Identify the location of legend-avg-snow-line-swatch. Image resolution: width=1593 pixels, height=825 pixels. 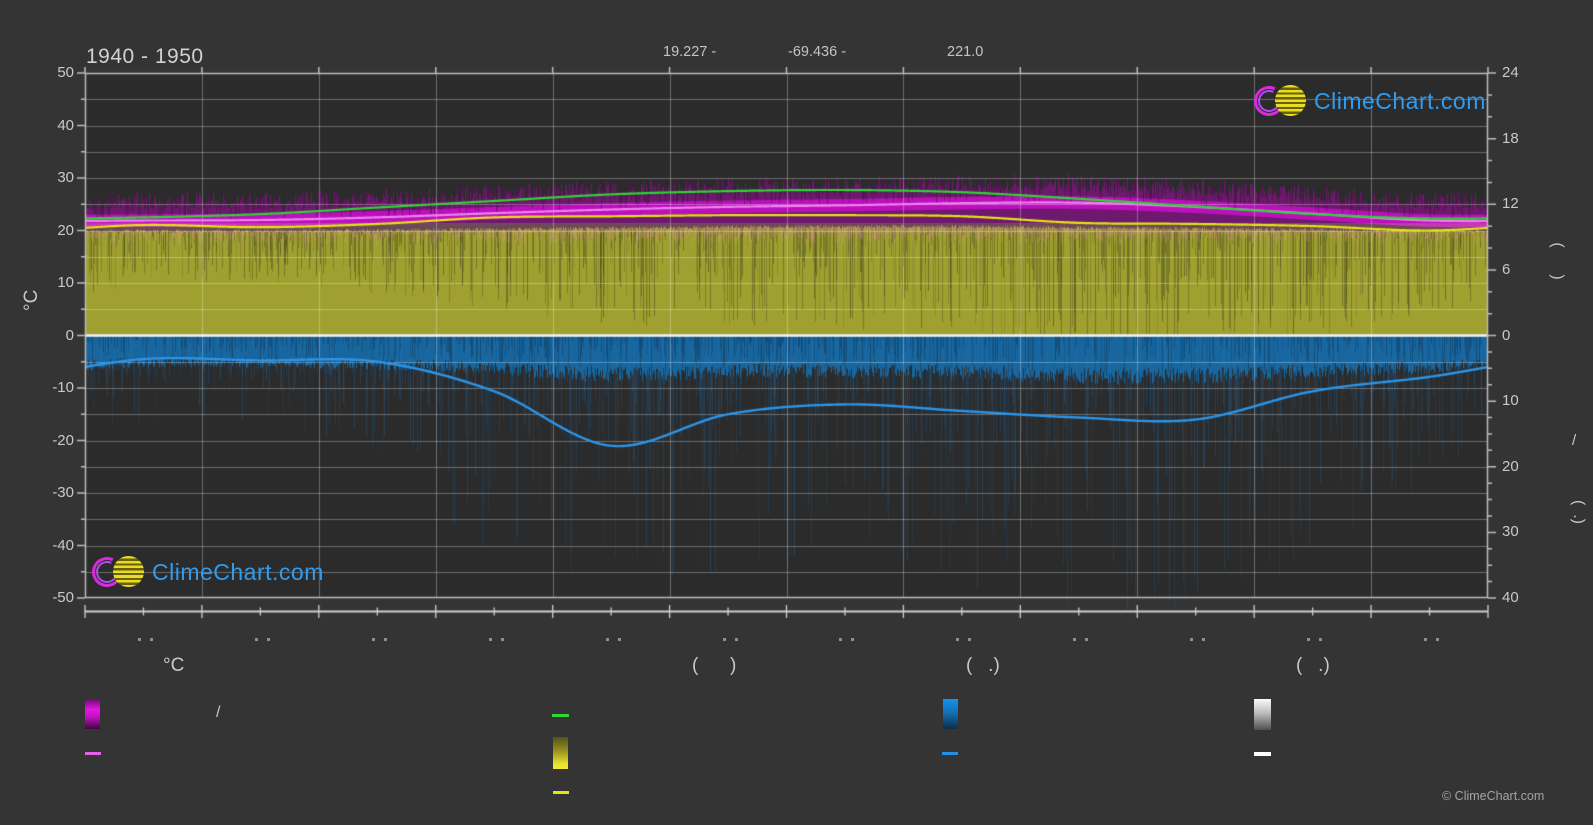
(1262, 754).